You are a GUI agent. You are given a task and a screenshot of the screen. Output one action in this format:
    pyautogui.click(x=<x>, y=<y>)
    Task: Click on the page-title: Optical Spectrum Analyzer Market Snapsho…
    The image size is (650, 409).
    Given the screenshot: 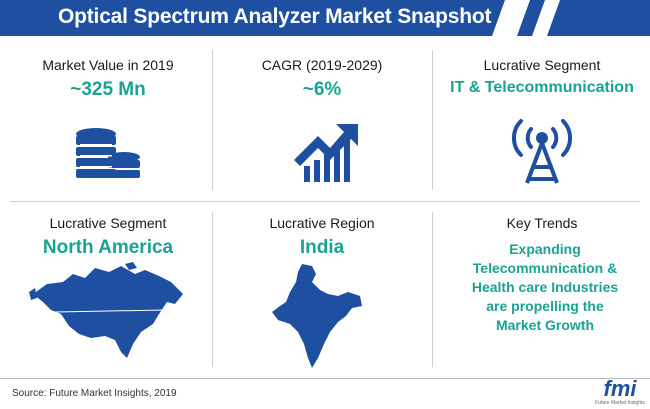 What is the action you would take?
    pyautogui.click(x=275, y=16)
    